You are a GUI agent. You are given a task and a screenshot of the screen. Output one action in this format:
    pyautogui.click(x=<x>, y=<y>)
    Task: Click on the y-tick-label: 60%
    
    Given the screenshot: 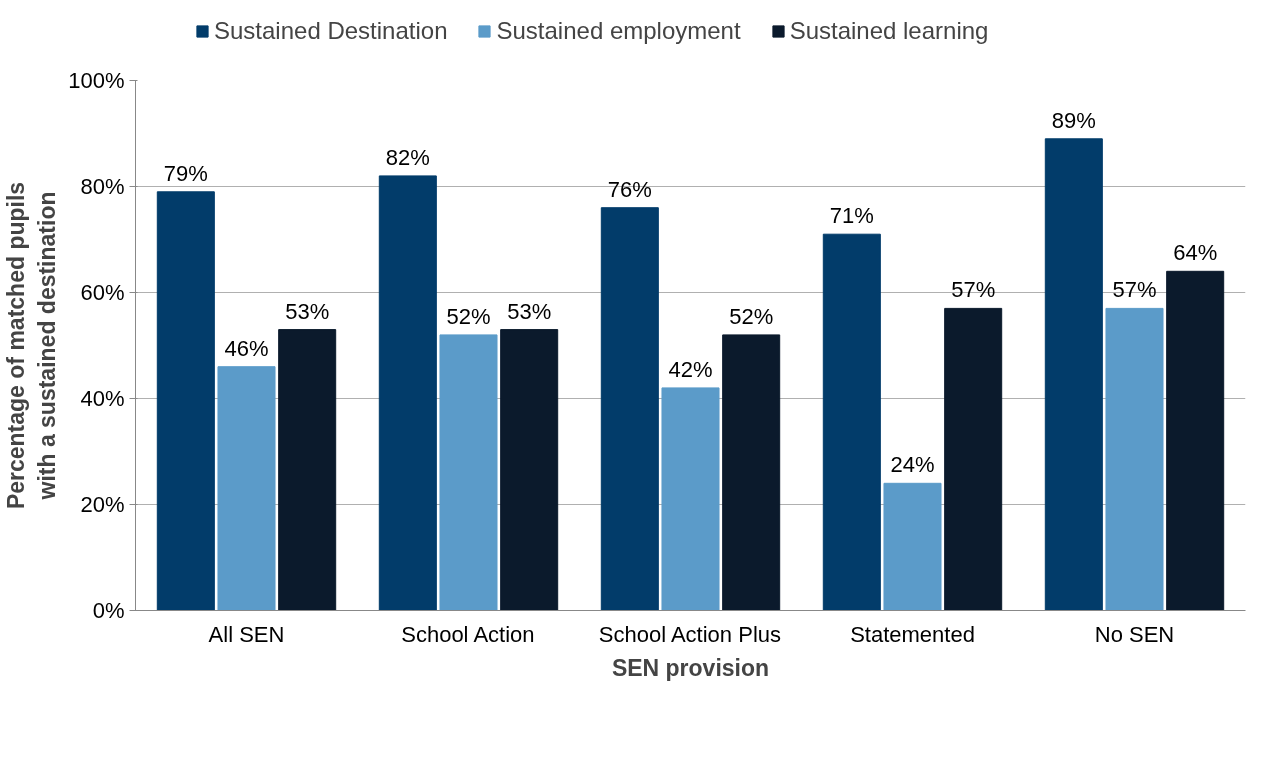 What is the action you would take?
    pyautogui.click(x=102, y=292)
    